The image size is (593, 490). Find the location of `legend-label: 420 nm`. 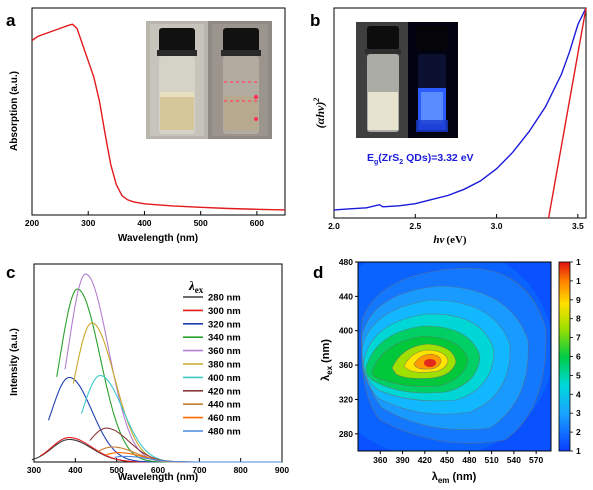

legend-label: 420 nm is located at coordinates (224, 391).